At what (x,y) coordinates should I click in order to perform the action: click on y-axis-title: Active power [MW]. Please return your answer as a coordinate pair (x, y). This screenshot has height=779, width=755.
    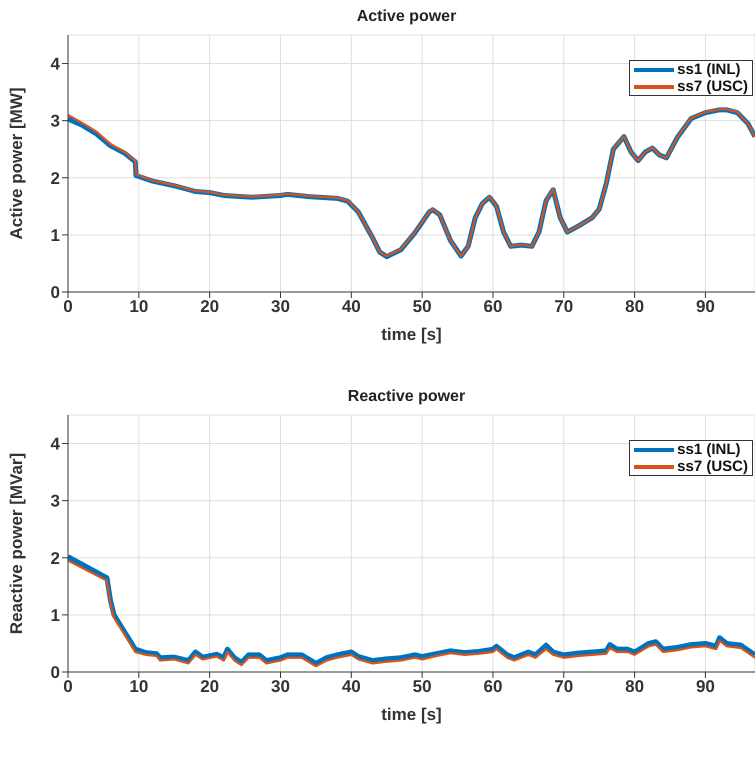
    Looking at the image, I should click on (16, 163).